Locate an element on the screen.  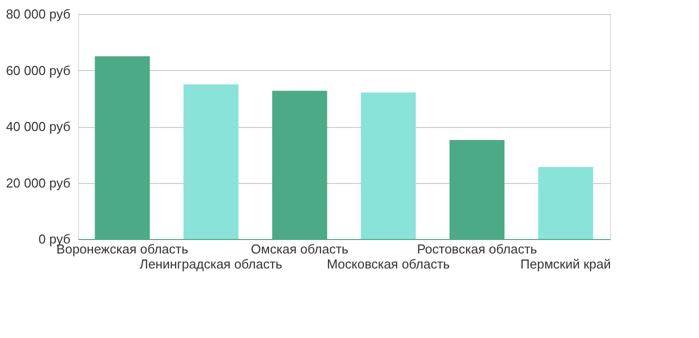
x-tick-label: Омская область is located at coordinates (299, 249).